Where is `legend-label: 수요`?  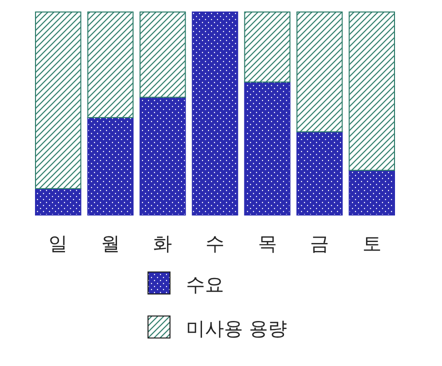
legend-label: 수요 is located at coordinates (205, 285).